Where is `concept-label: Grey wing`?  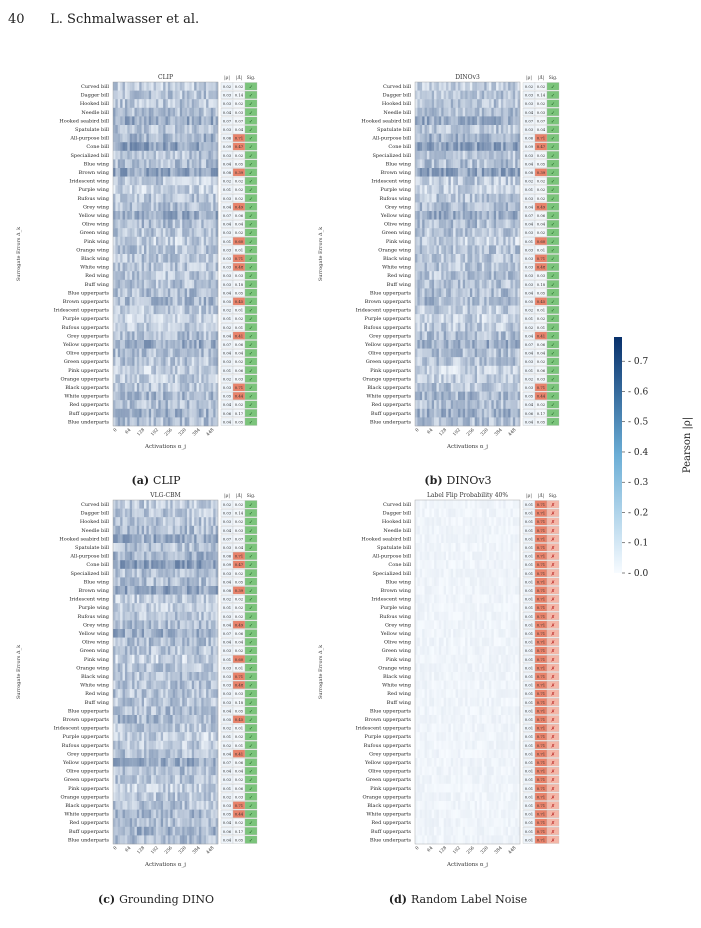
concept-label: Grey wing is located at coordinates (96, 207).